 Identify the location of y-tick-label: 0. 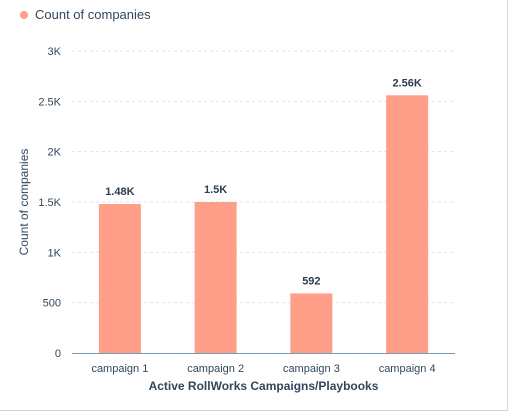
(58, 354).